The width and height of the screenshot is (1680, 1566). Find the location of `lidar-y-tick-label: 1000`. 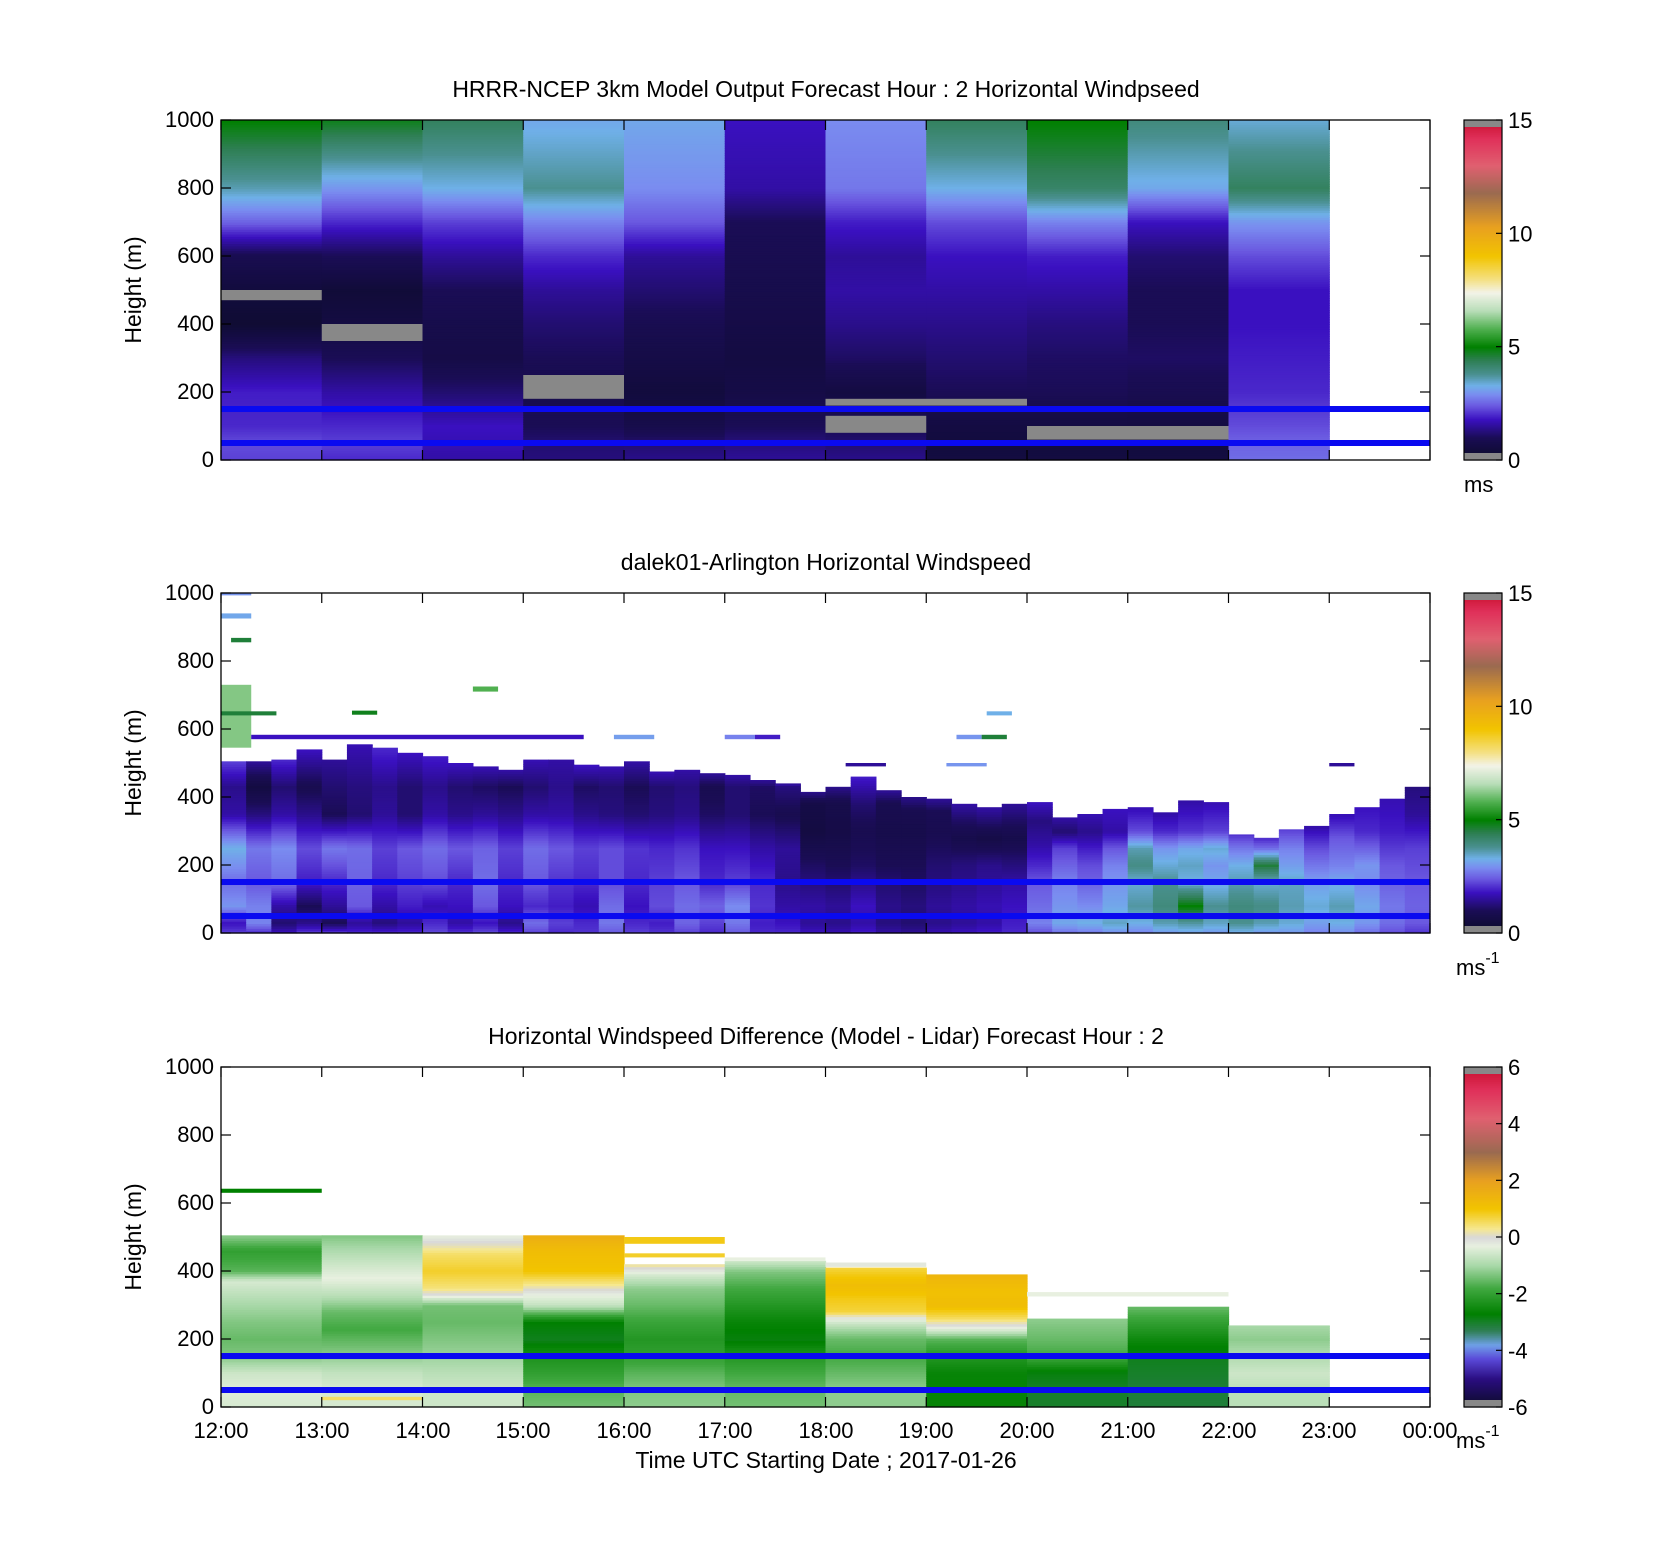

lidar-y-tick-label: 1000 is located at coordinates (189, 592).